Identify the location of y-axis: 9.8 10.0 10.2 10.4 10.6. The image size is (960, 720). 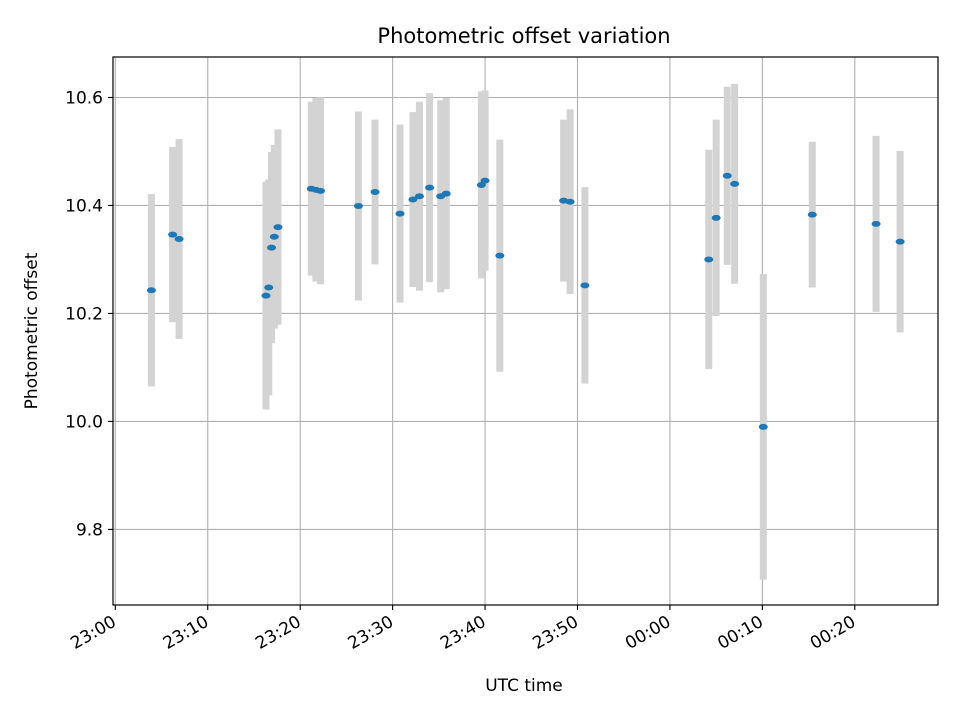
(89, 314).